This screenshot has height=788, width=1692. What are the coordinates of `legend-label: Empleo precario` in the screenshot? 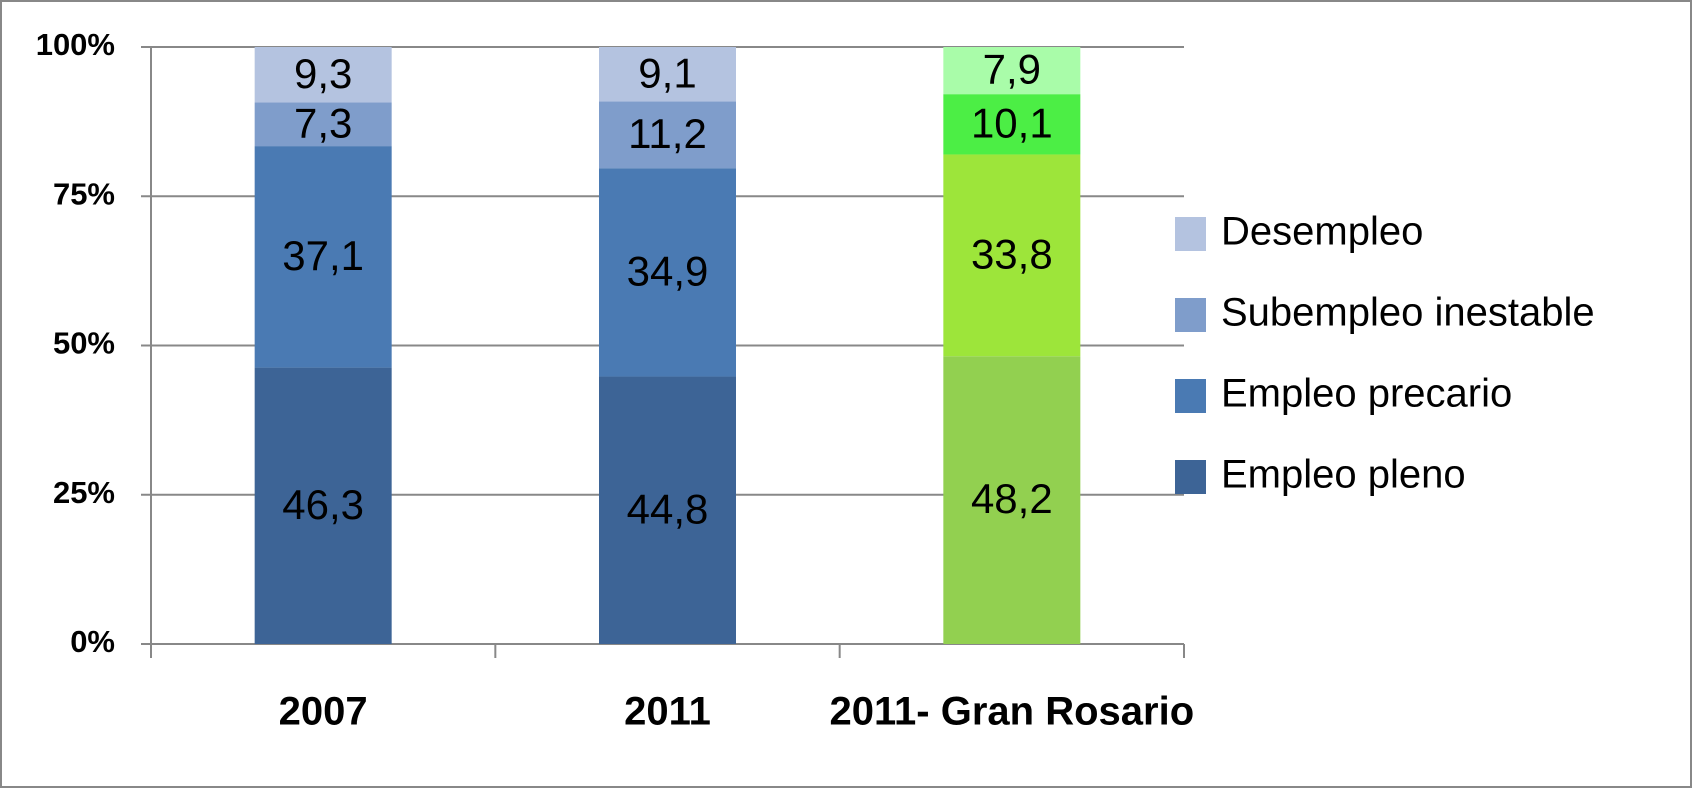 It's located at (1366, 394).